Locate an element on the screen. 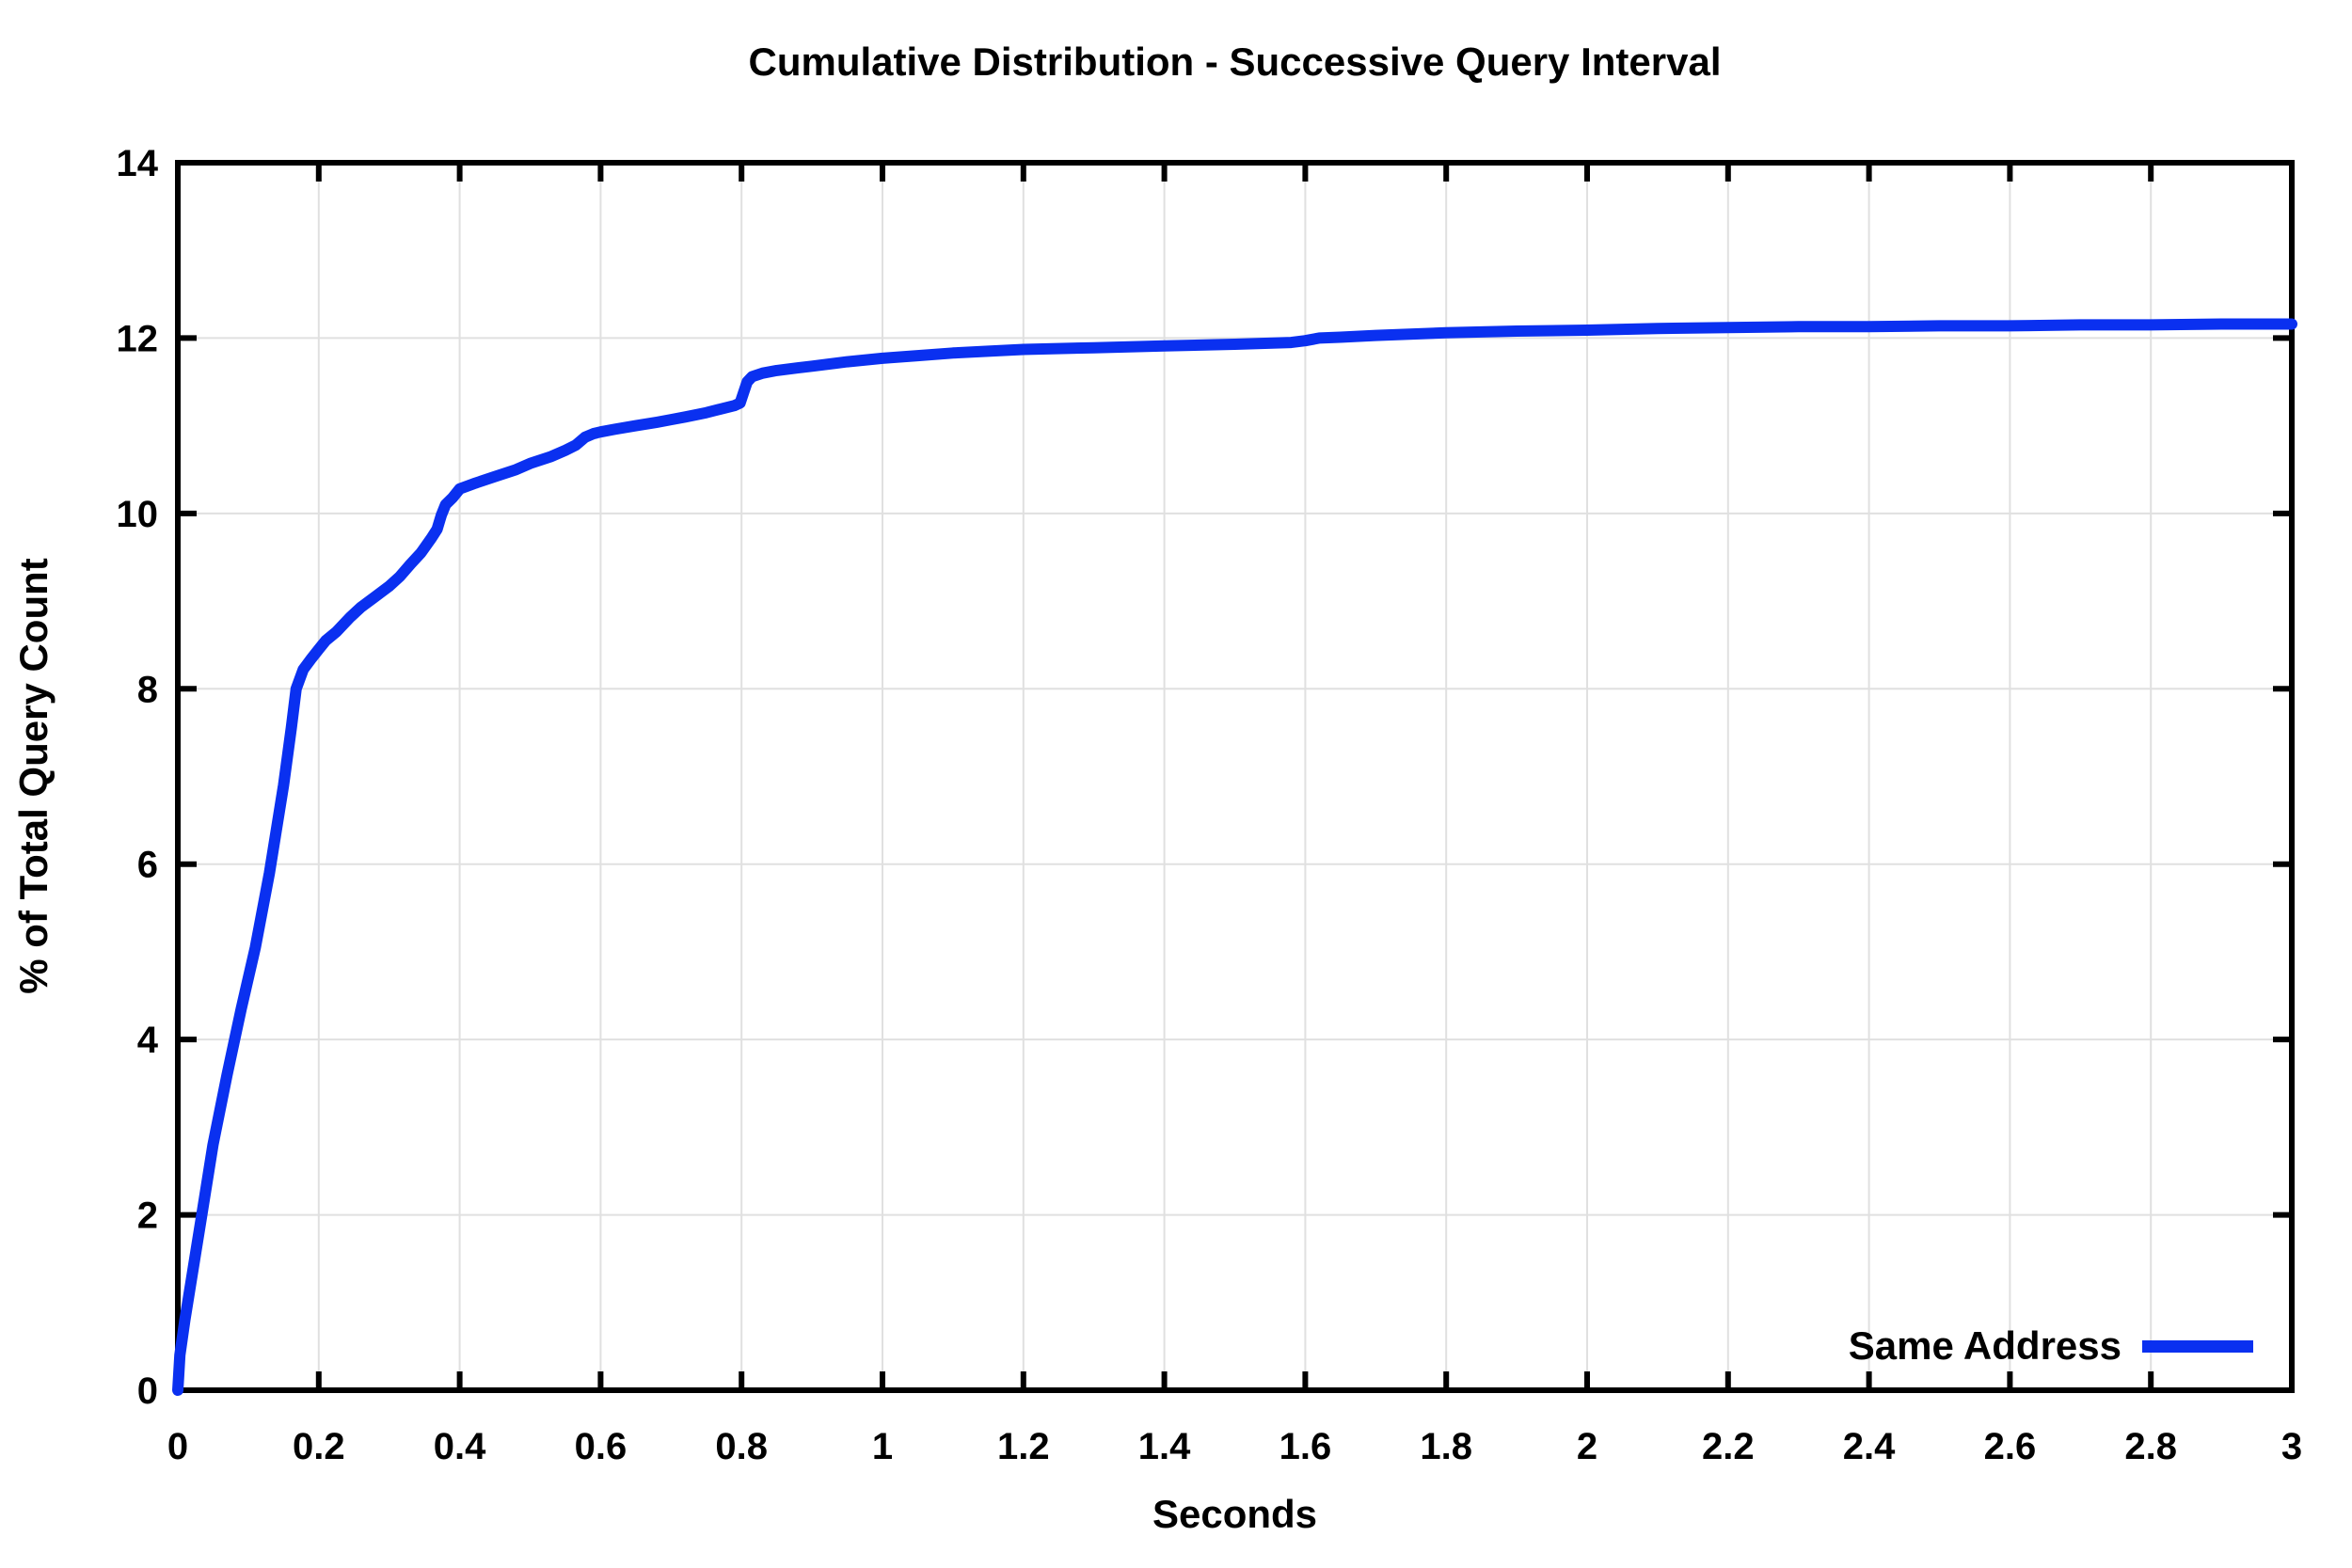  x-tick-label: 0.4 is located at coordinates (460, 1446).